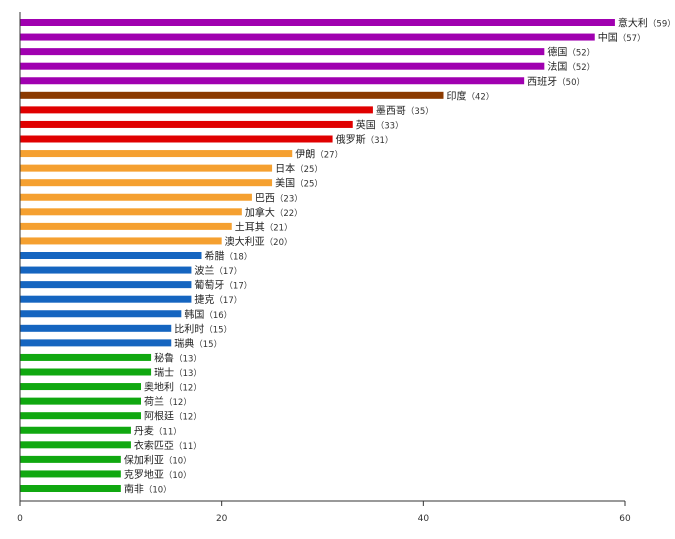 The width and height of the screenshot is (675, 539). I want to click on bar-label-26: 奥地利（12）, so click(173, 387).